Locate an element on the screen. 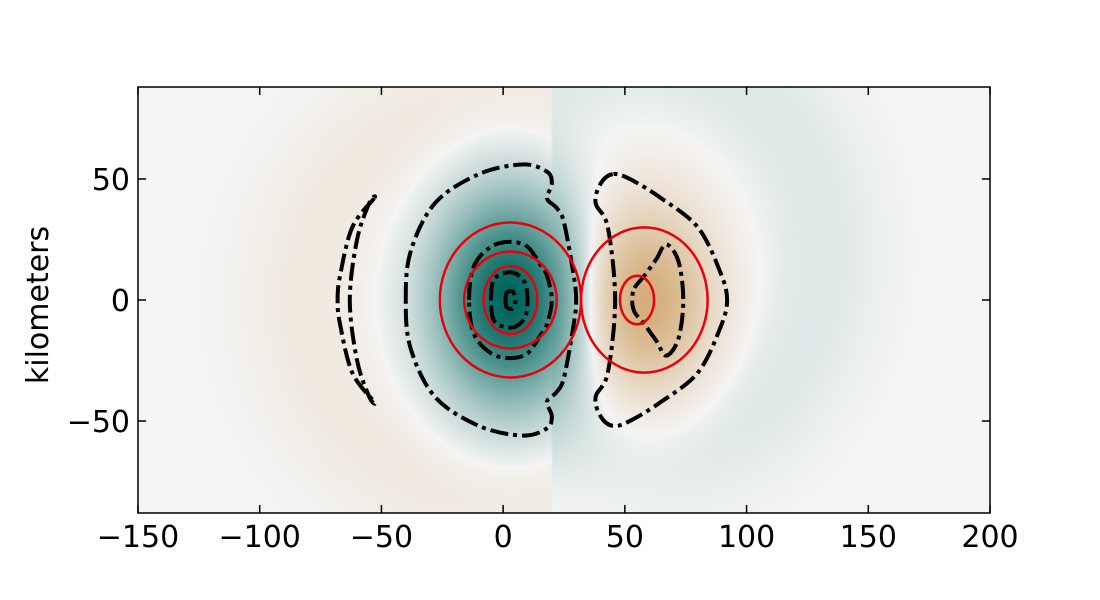 The height and width of the screenshot is (600, 1100). x-tick-label: 100 is located at coordinates (746, 537).